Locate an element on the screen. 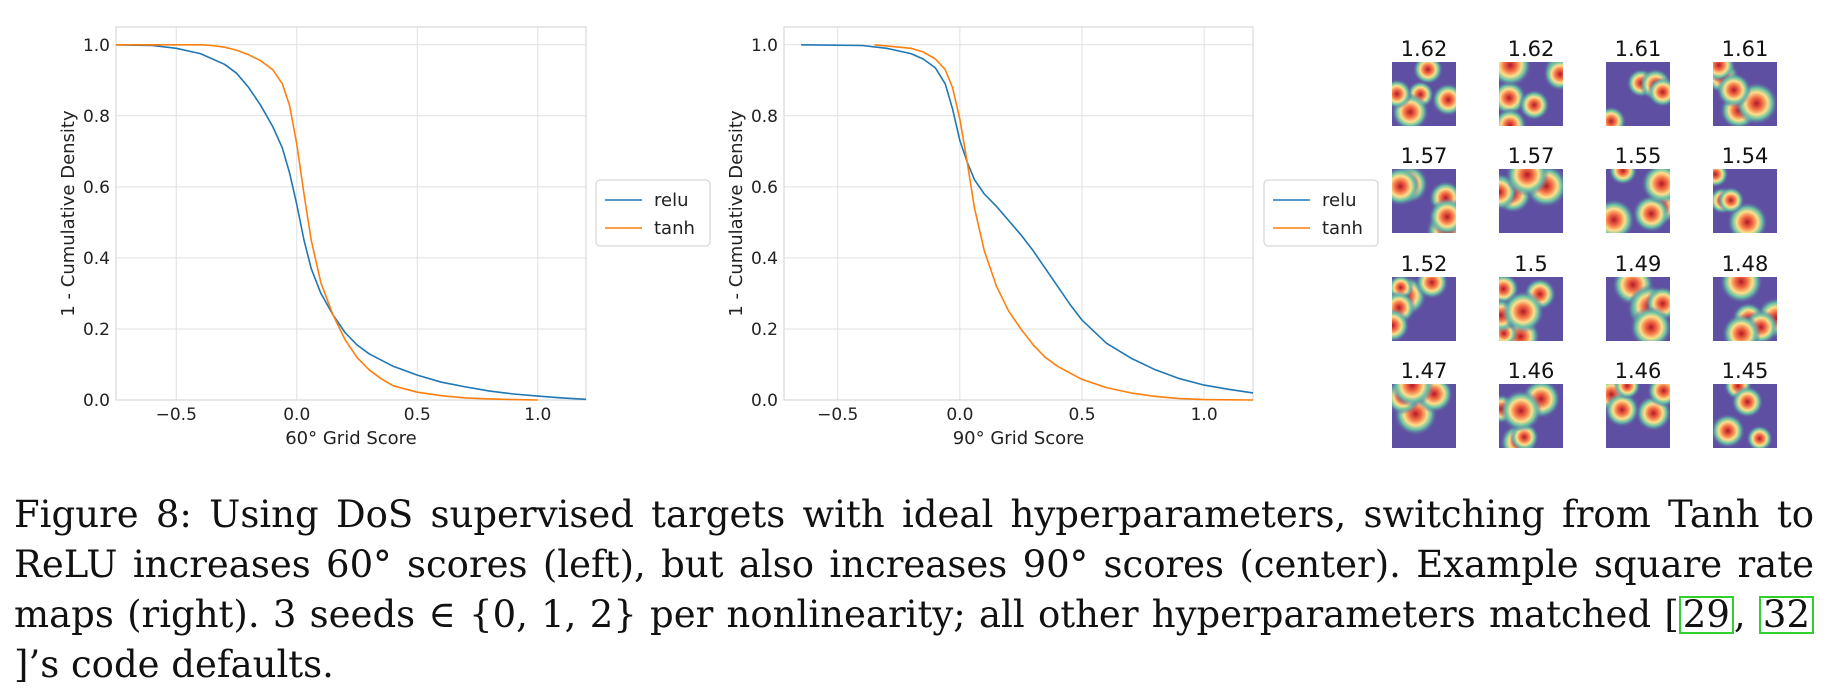 The image size is (1827, 690). citation-link-29: 29 is located at coordinates (1706, 615).